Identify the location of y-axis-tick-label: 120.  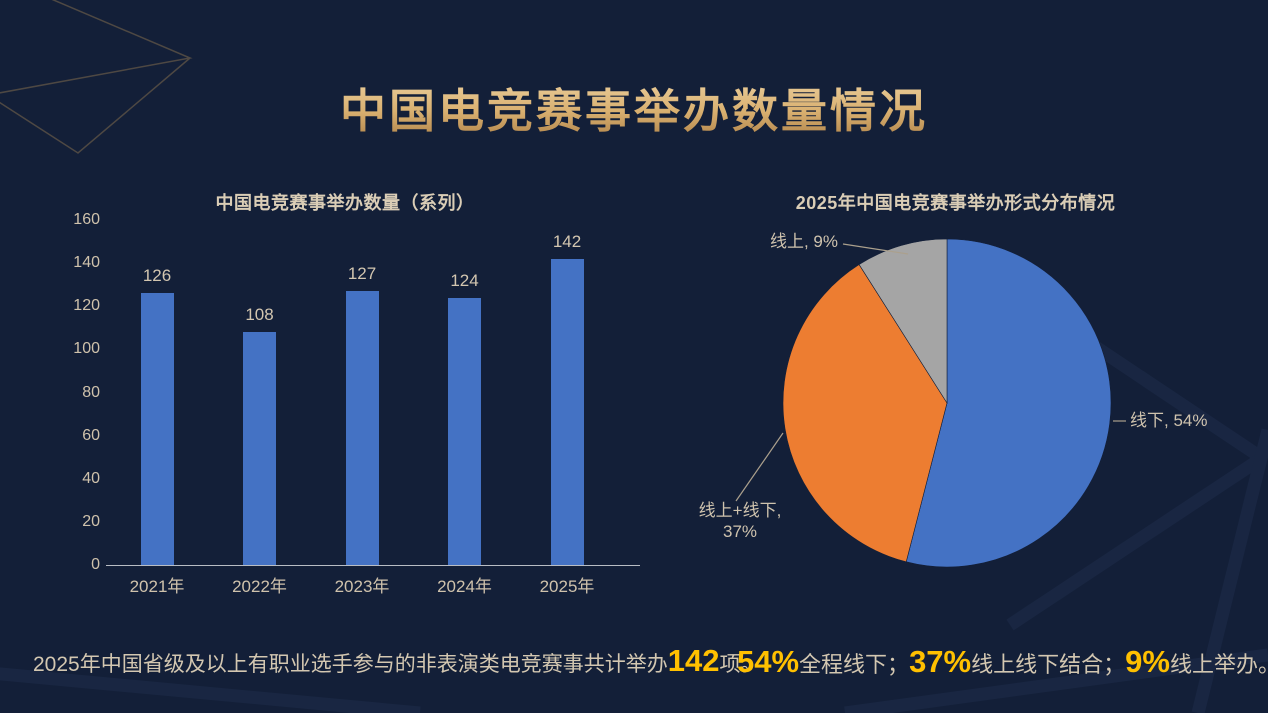
(86, 306).